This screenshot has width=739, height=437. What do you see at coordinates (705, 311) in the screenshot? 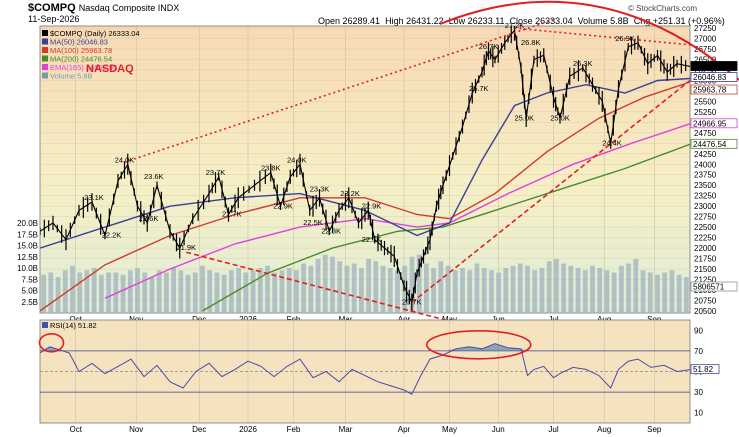
I see `y-tick-label: 20500` at bounding box center [705, 311].